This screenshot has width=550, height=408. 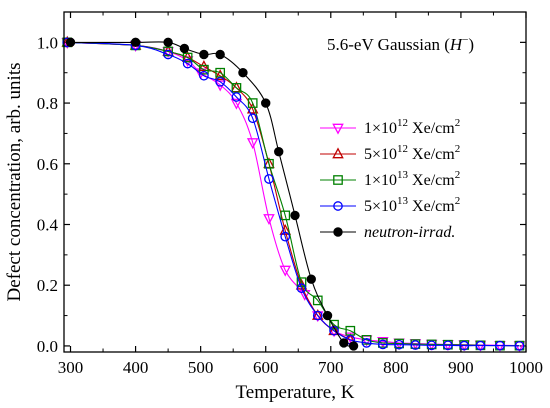 I want to click on legend-label: 5×1013 Xe/cm2, so click(x=412, y=205).